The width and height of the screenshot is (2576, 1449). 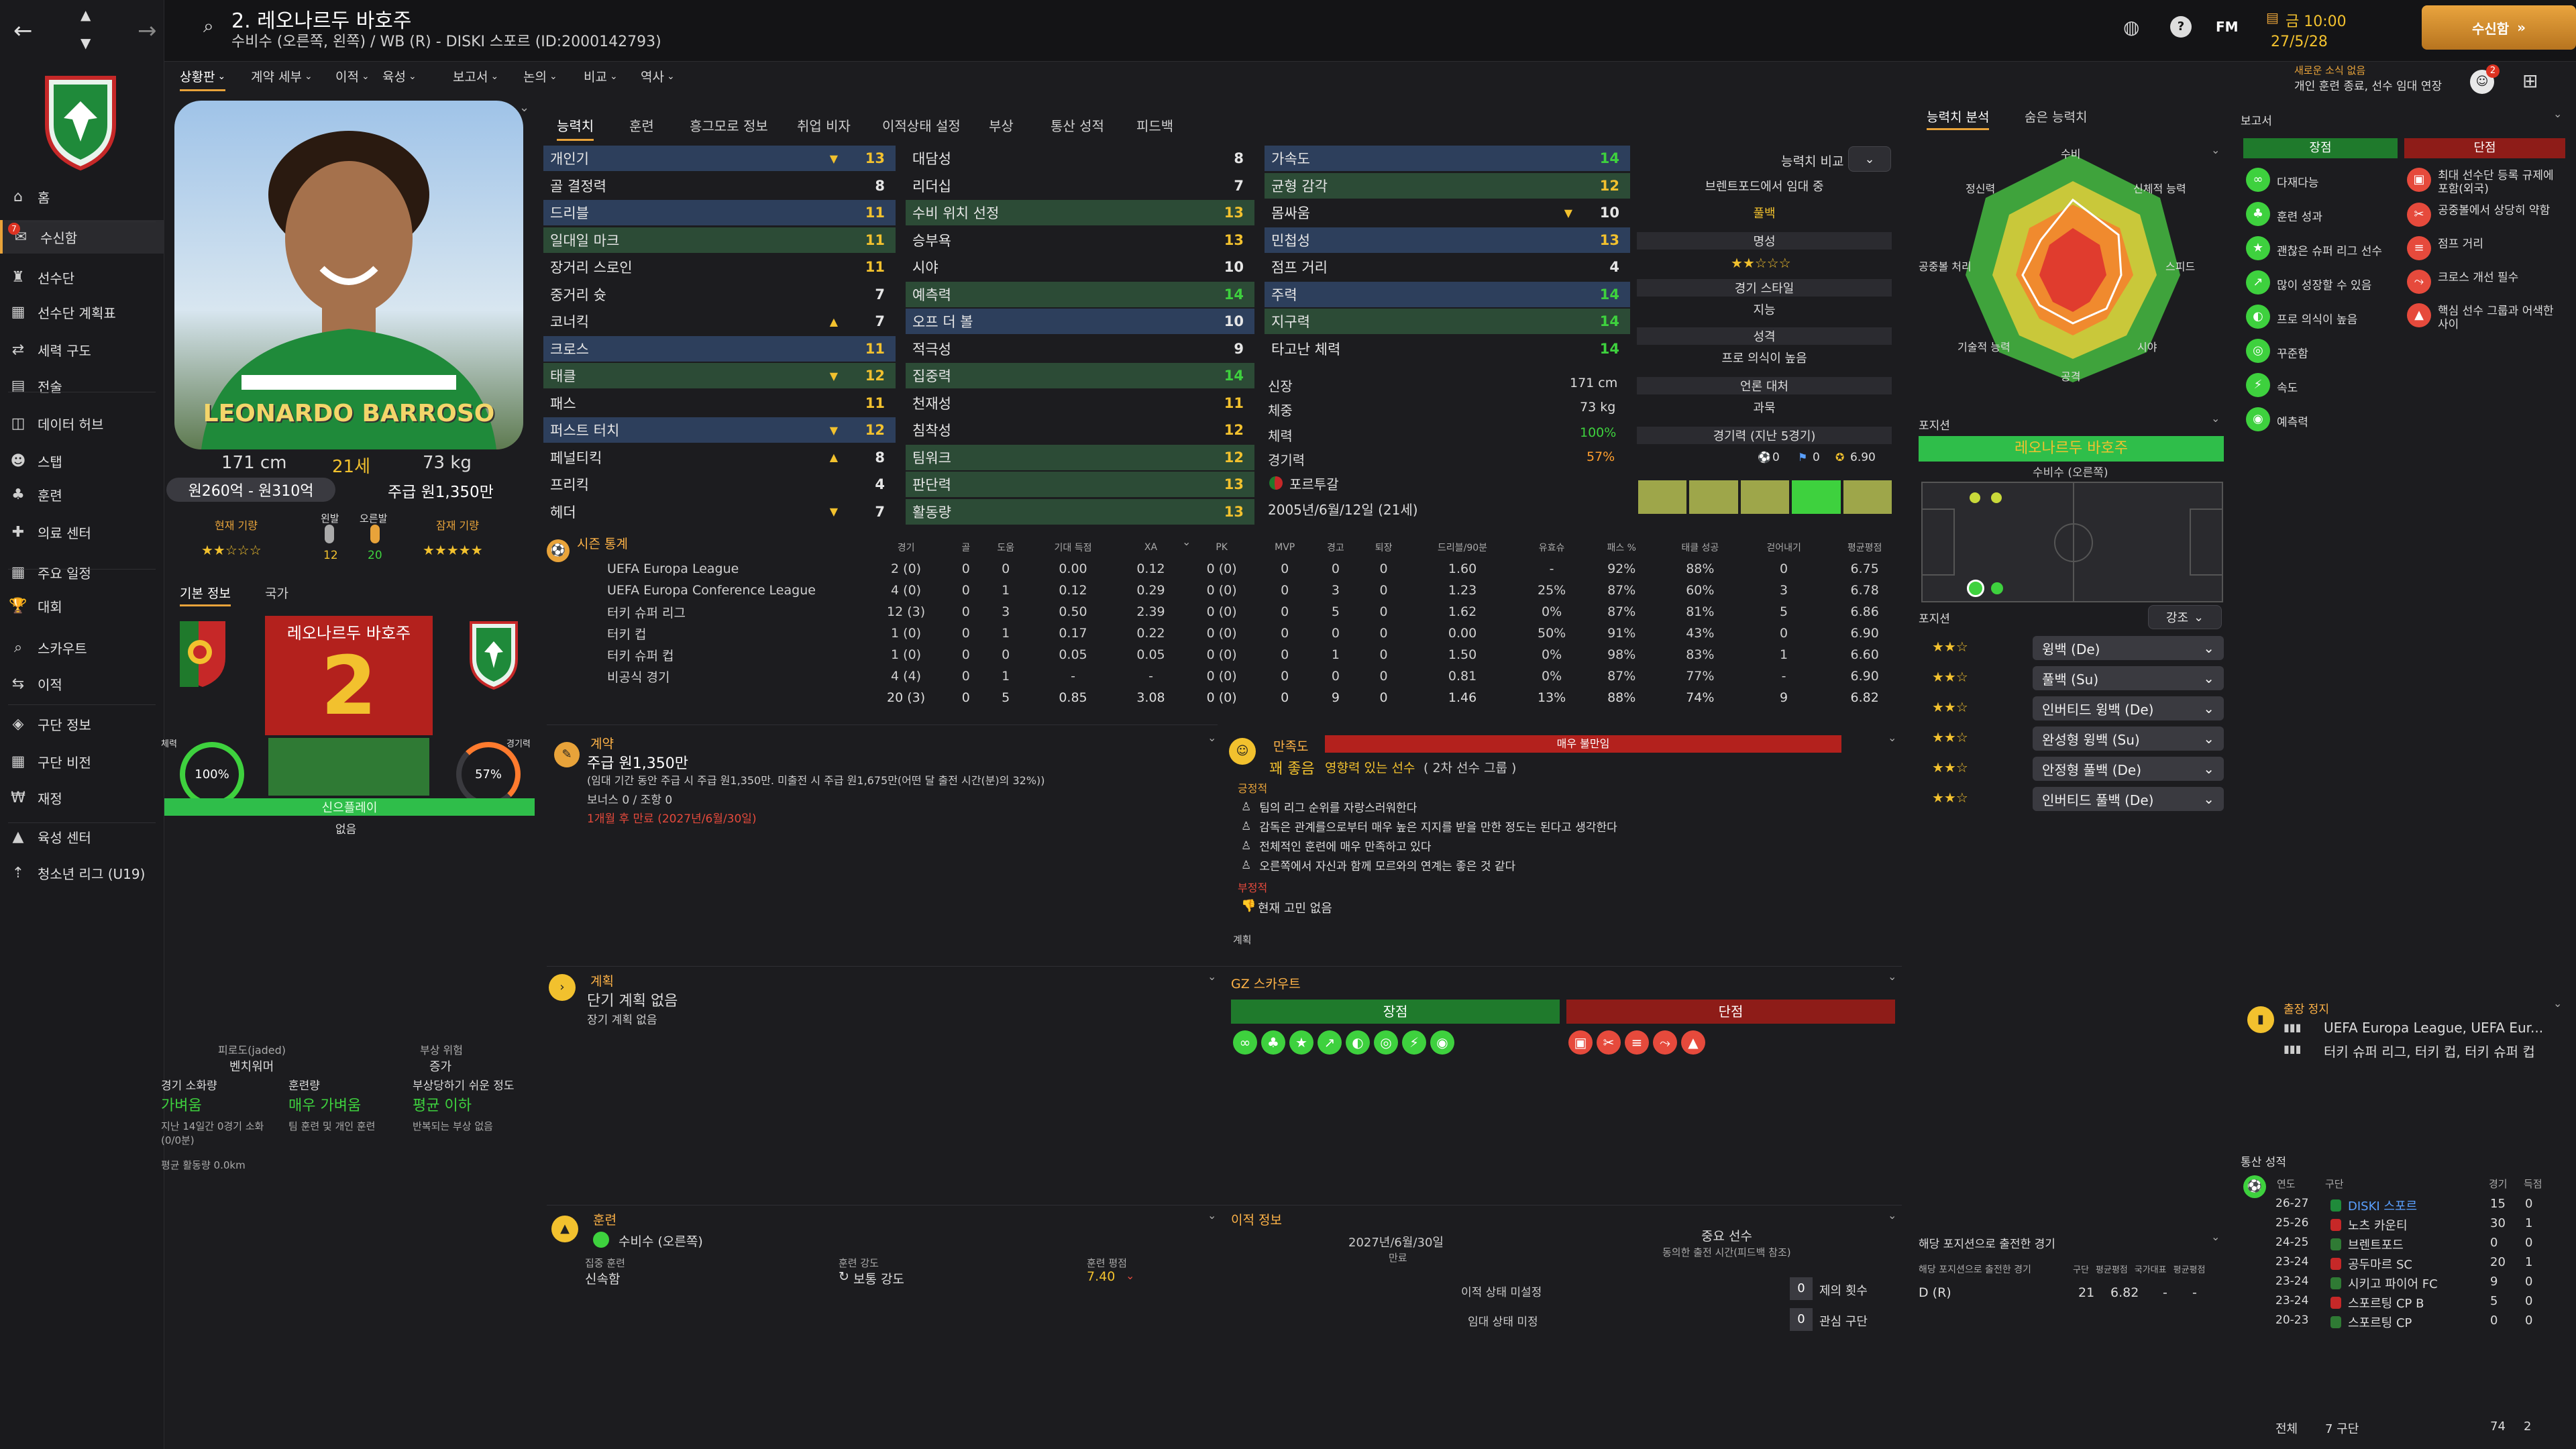 I want to click on stats-col-header: 유효슈, so click(x=1551, y=548).